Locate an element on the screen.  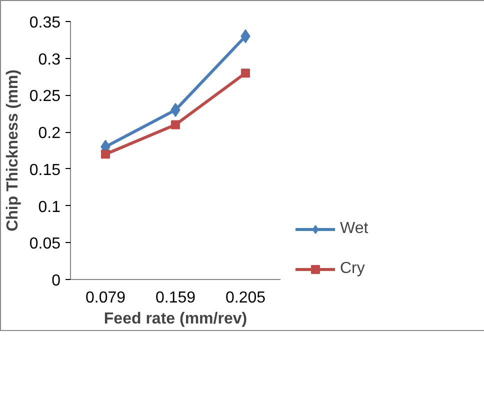
y-tick-label: 0.3 is located at coordinates (49, 59).